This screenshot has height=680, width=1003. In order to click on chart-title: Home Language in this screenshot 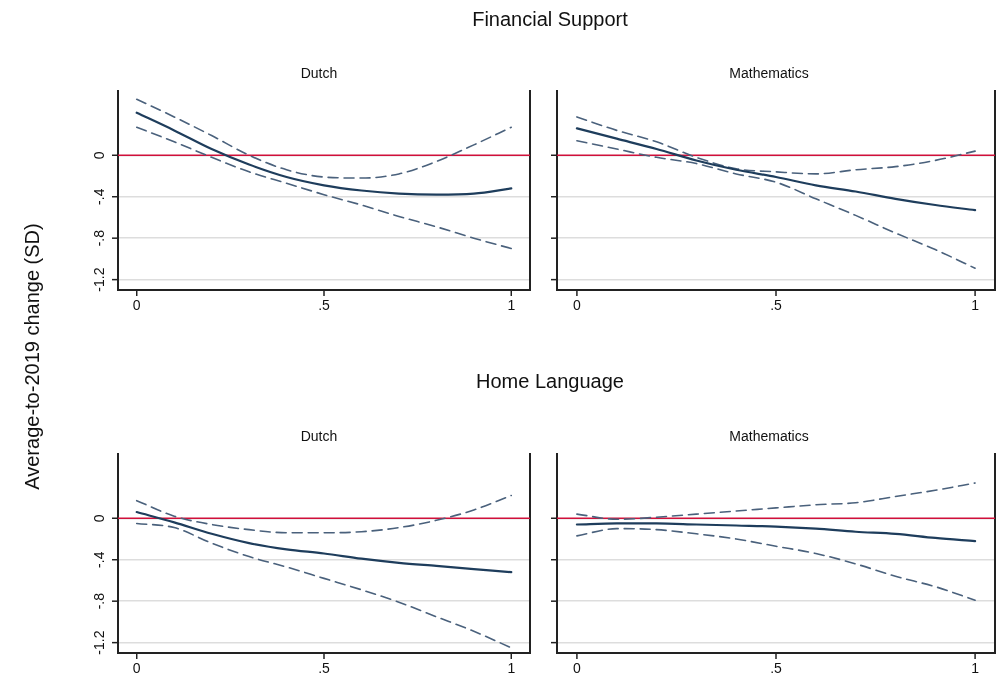, I will do `click(550, 381)`.